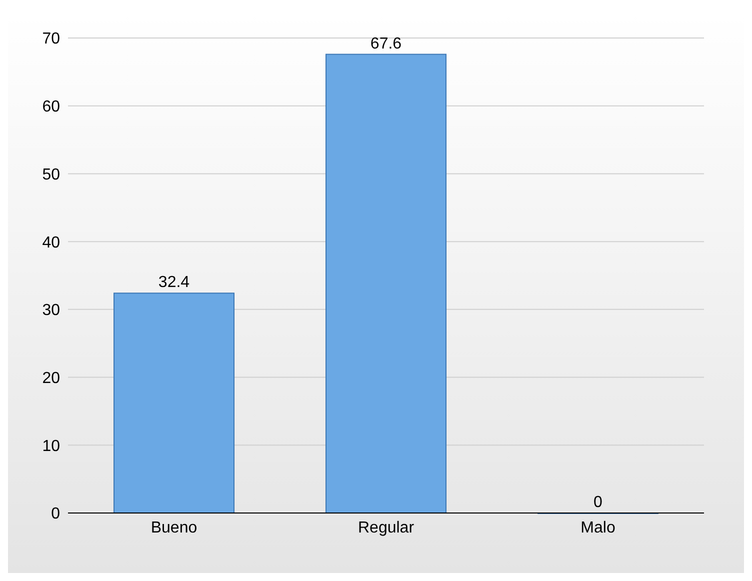 This screenshot has width=752, height=581. I want to click on y-tick-label: 0, so click(55, 514).